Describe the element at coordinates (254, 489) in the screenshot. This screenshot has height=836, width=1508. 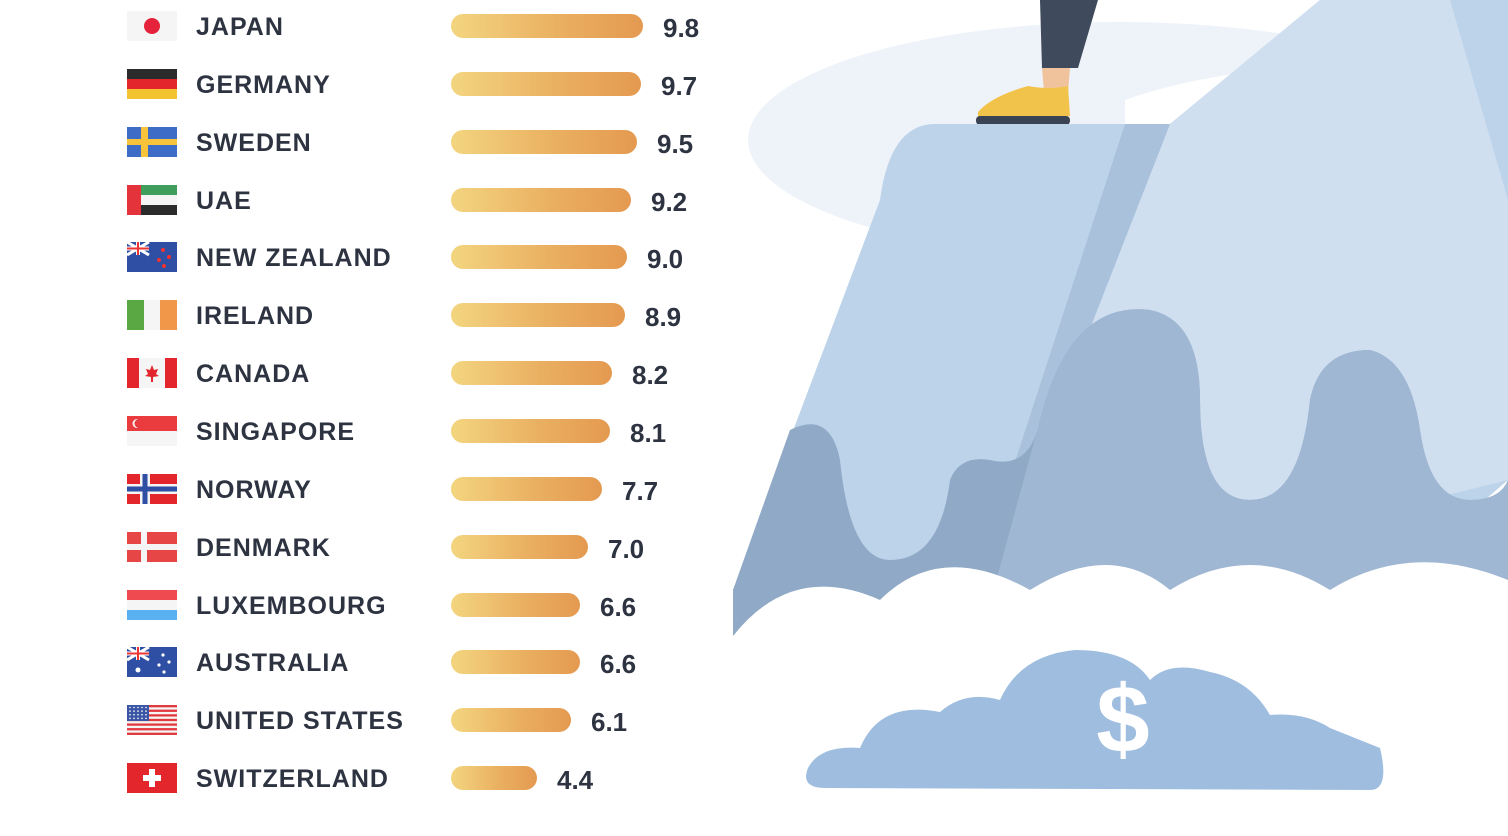
I see `category-label: NORWAY` at that location.